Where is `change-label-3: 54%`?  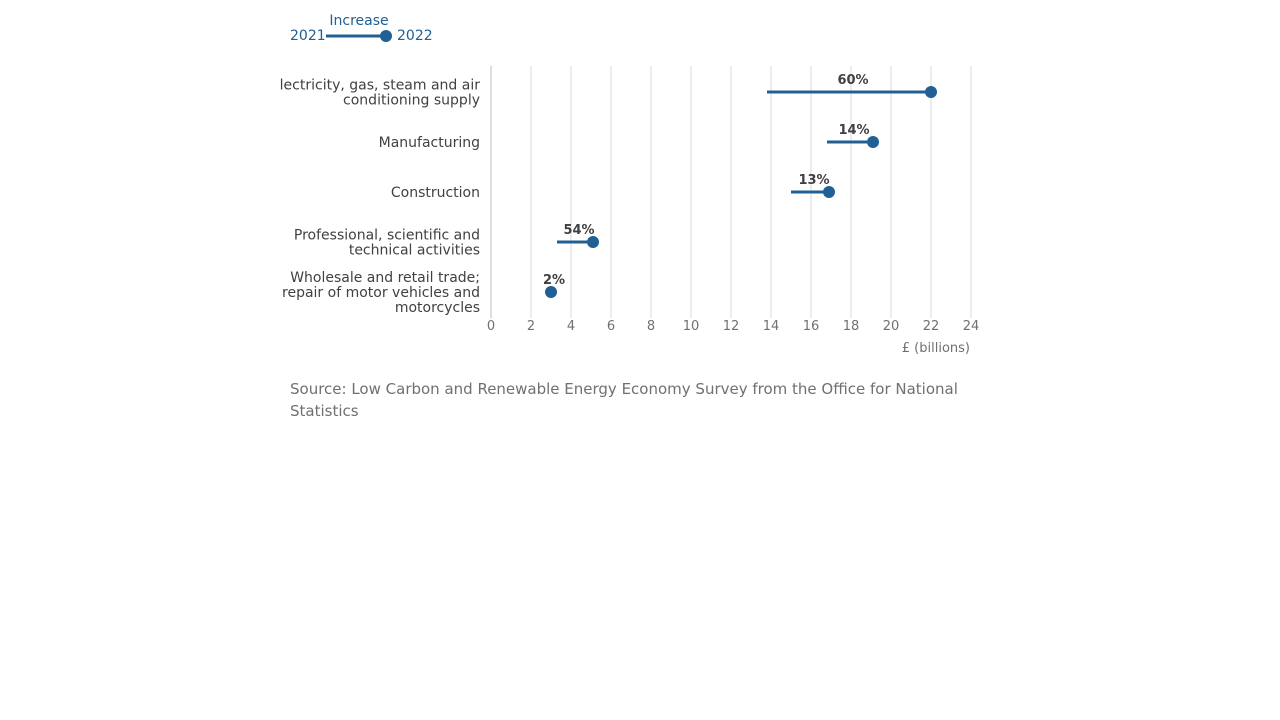
change-label-3: 54% is located at coordinates (578, 230).